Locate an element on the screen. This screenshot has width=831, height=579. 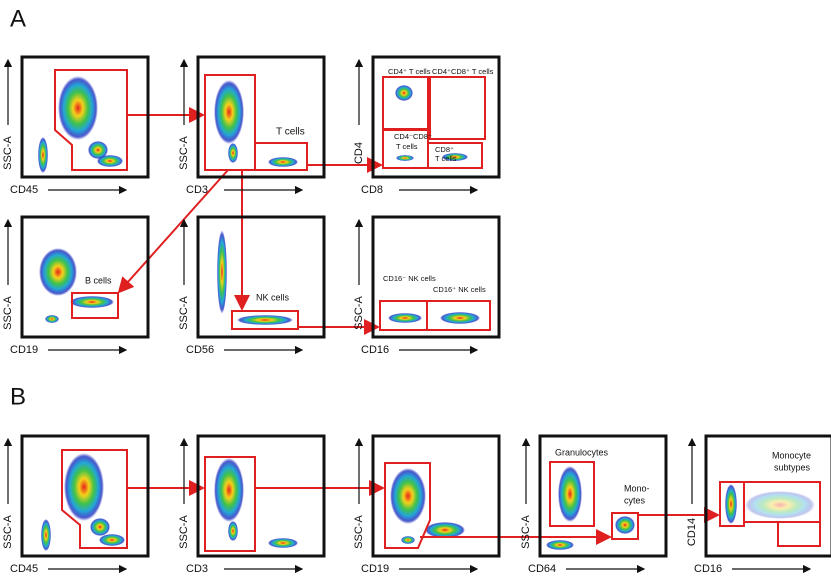
panel-label: B is located at coordinates (18, 396).